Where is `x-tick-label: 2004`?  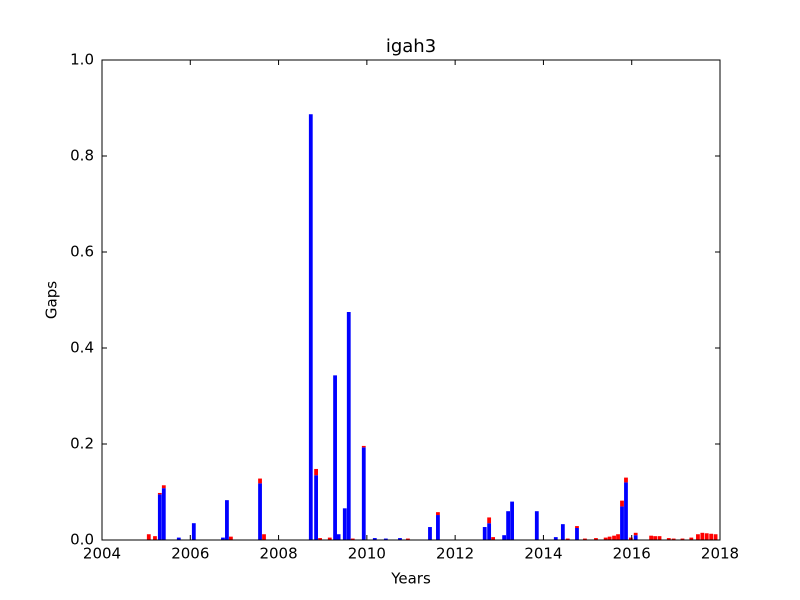 x-tick-label: 2004 is located at coordinates (102, 554).